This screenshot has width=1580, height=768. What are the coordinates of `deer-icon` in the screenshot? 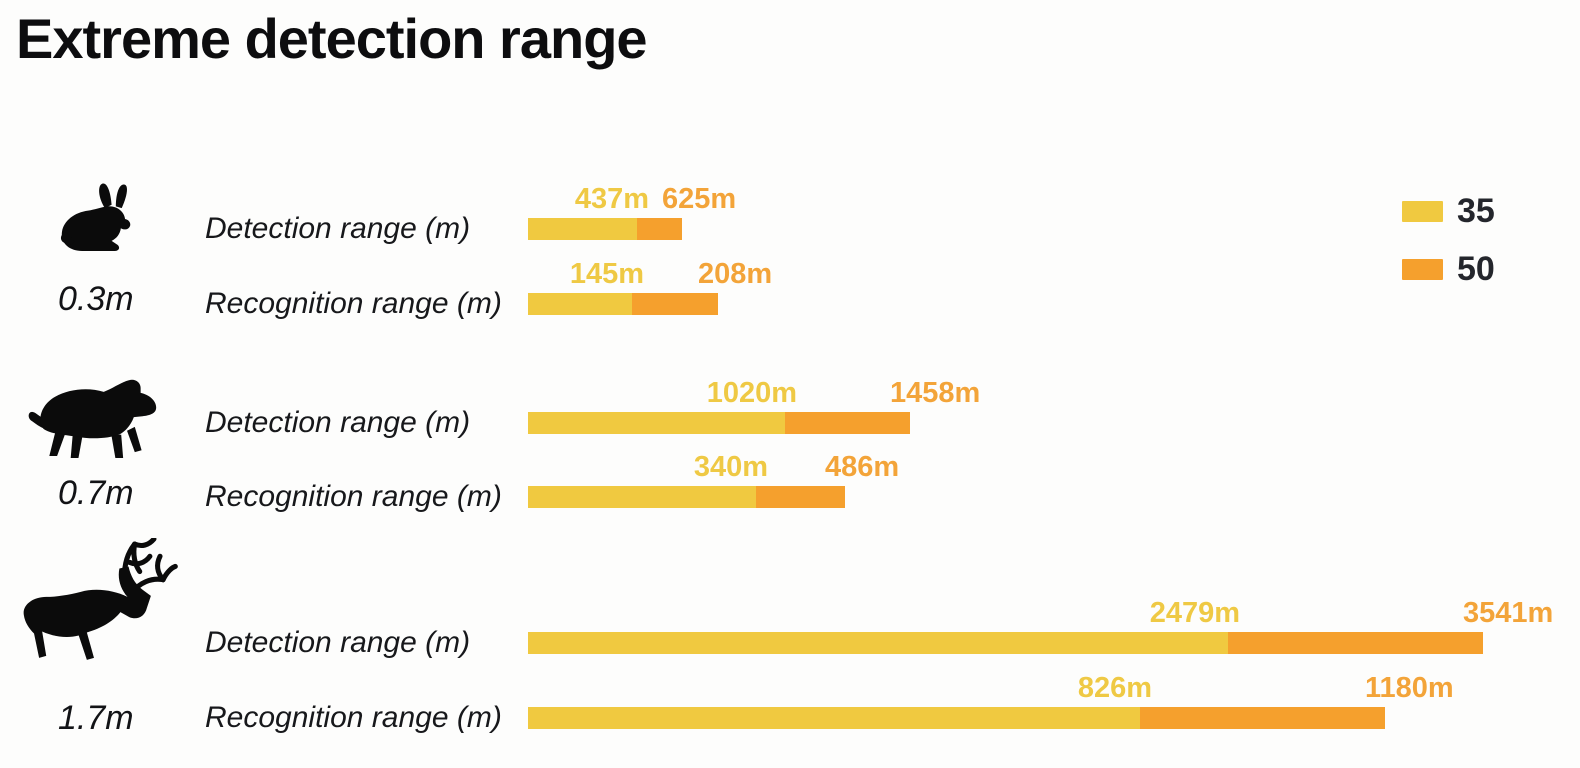 It's located at (95, 600).